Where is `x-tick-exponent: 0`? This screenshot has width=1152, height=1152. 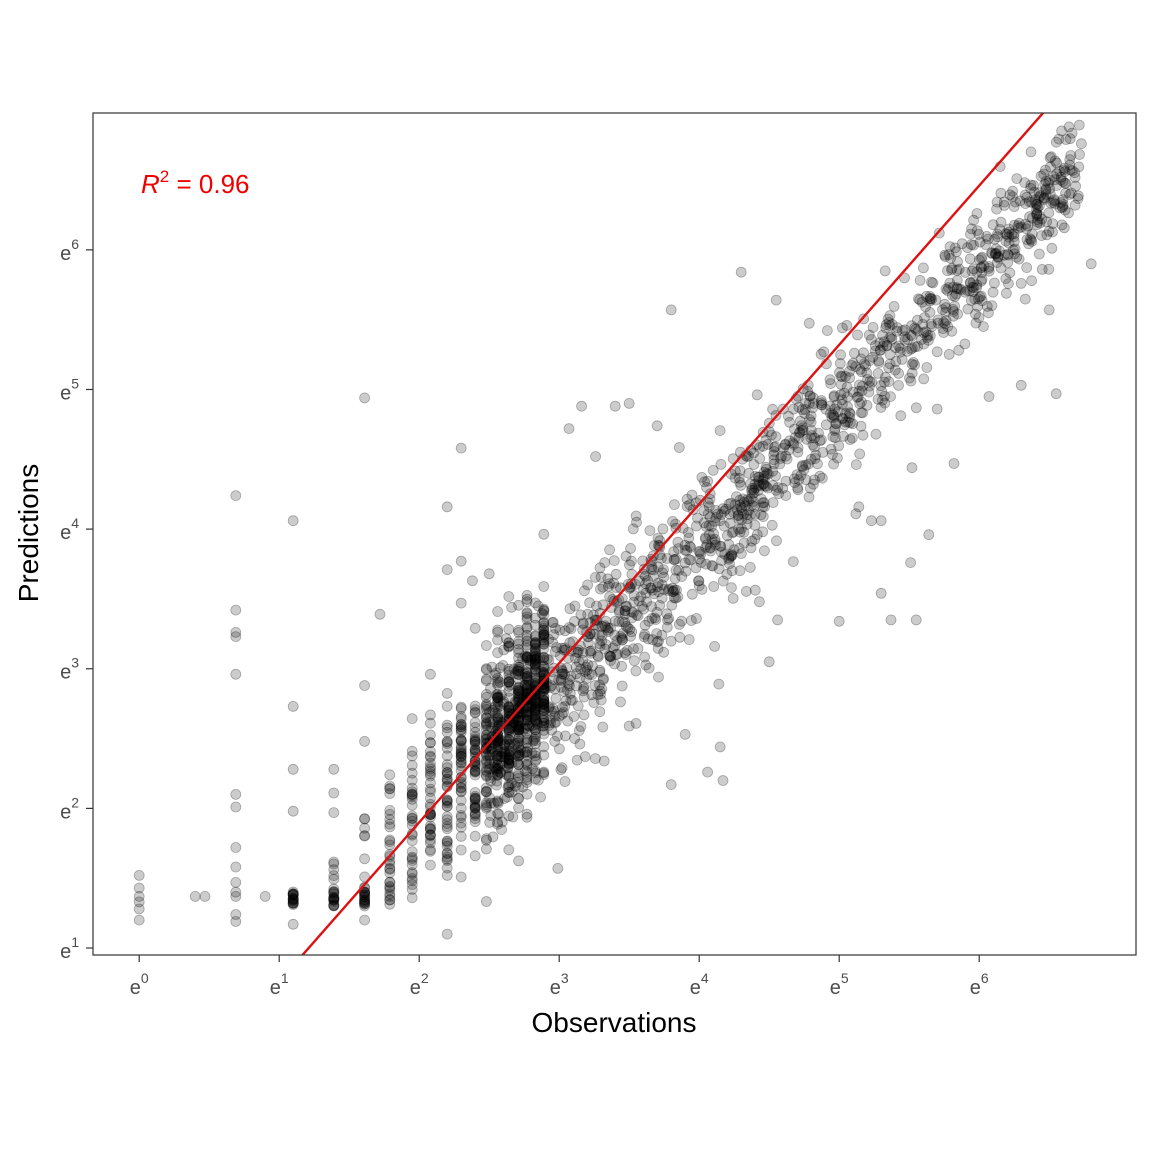 x-tick-exponent: 0 is located at coordinates (145, 978).